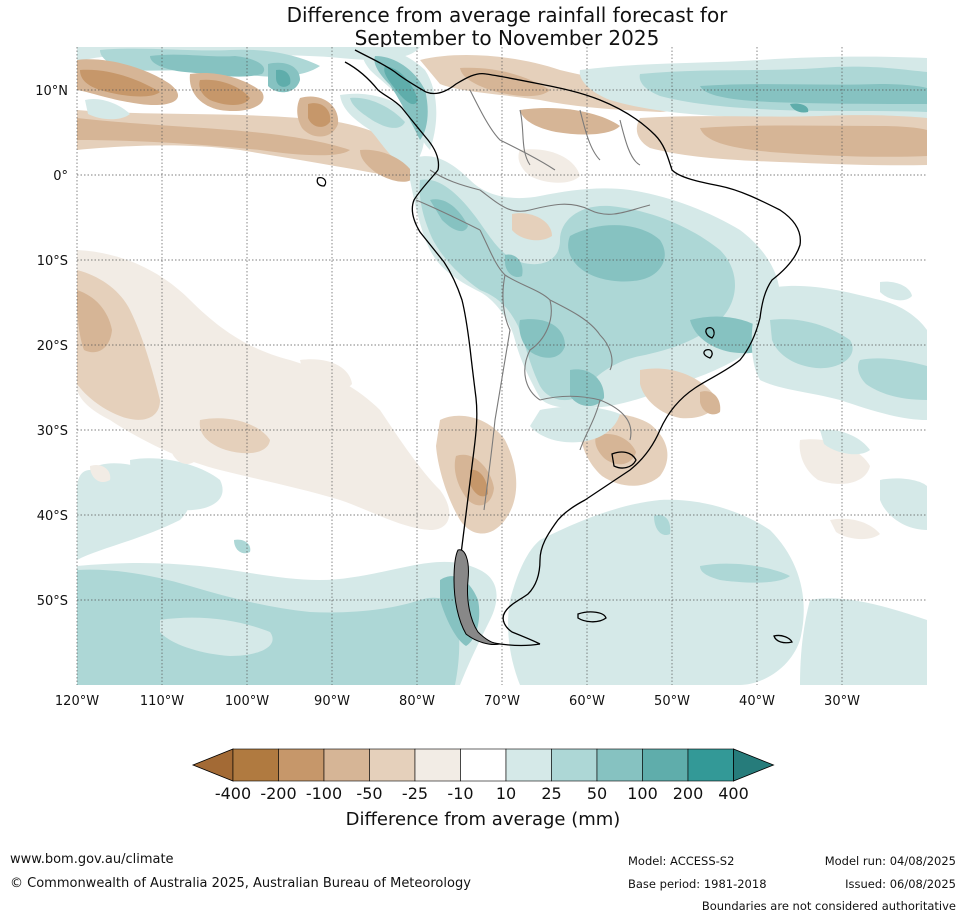 The width and height of the screenshot is (965, 919). I want to click on chile-fjords, so click(477, 597).